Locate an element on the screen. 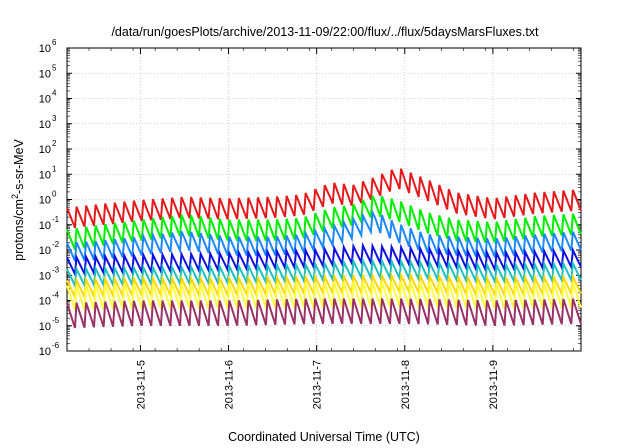 The width and height of the screenshot is (640, 448). y-tick-exponent: -3 is located at coordinates (56, 269).